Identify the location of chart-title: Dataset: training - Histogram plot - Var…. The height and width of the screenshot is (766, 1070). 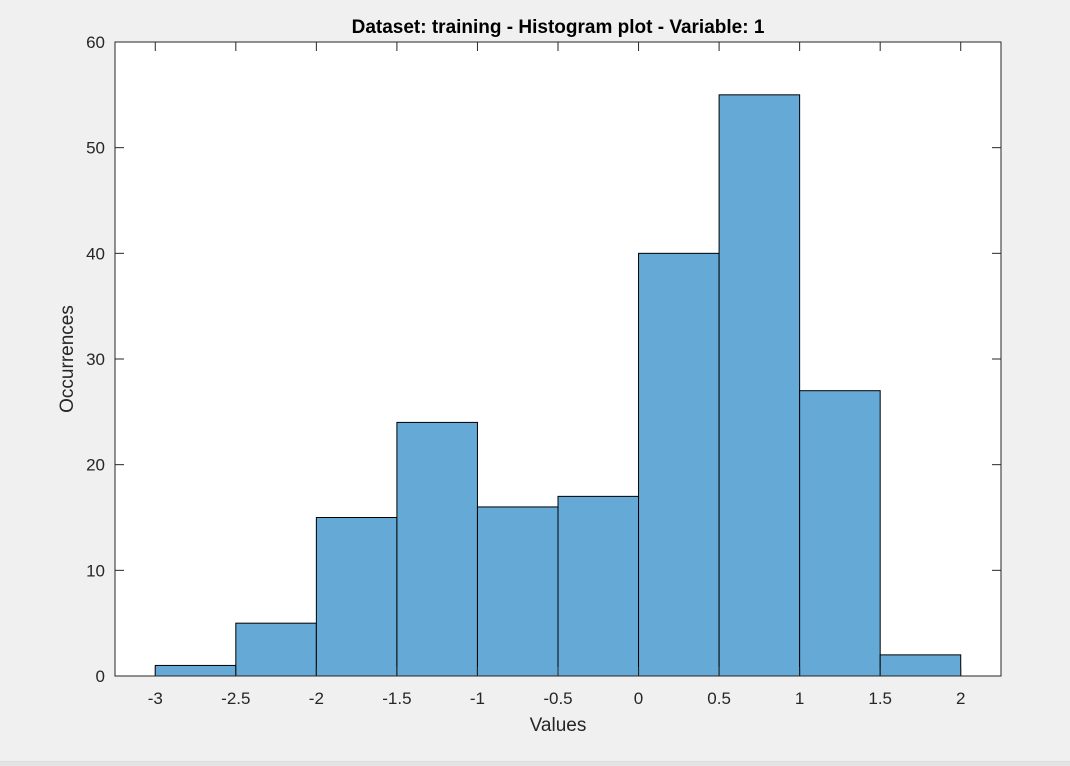
(558, 27).